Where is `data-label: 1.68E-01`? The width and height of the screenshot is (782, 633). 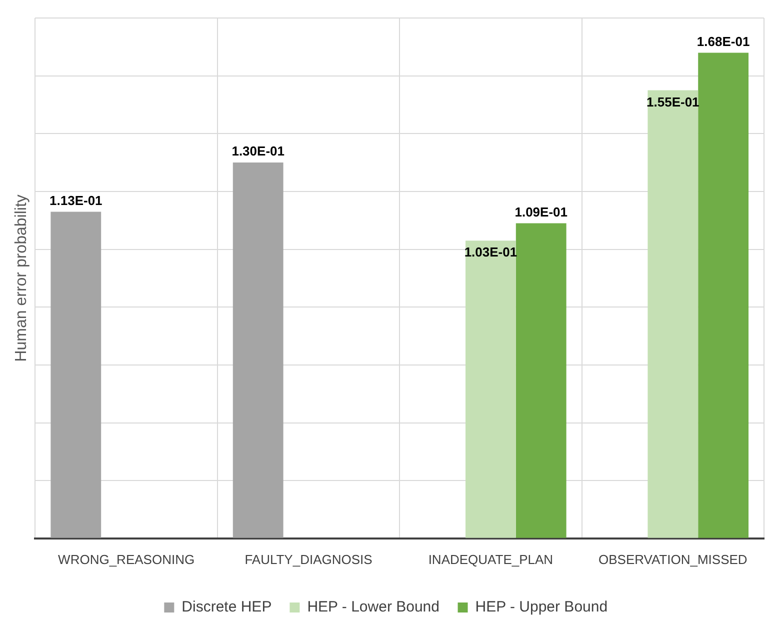 data-label: 1.68E-01 is located at coordinates (723, 41).